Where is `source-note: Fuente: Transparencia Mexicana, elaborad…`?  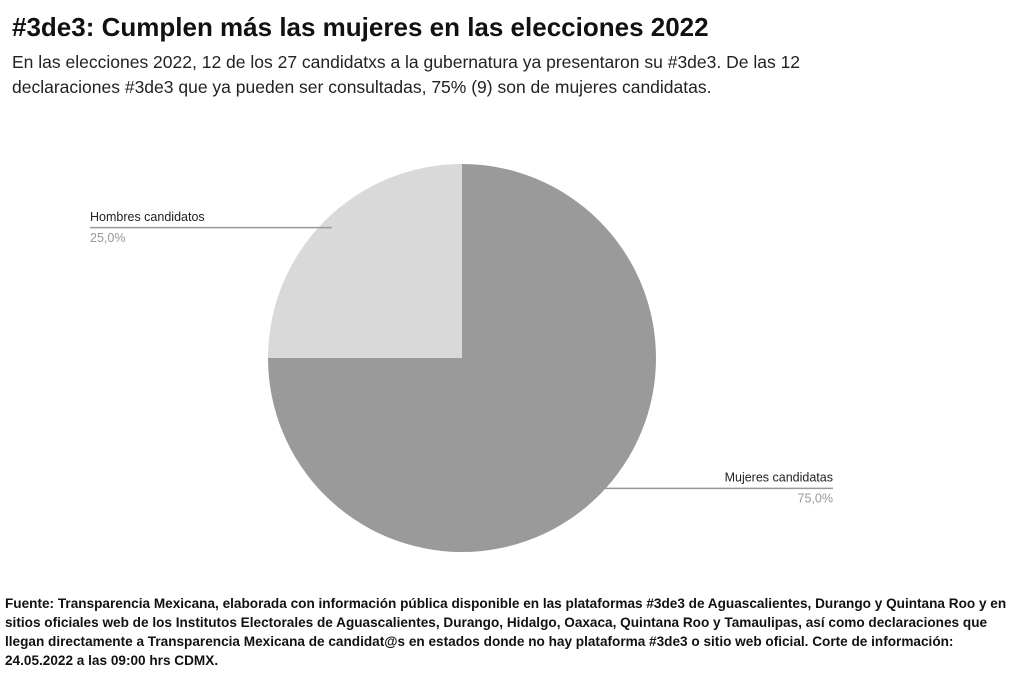 source-note: Fuente: Transparencia Mexicana, elaborad… is located at coordinates (506, 632).